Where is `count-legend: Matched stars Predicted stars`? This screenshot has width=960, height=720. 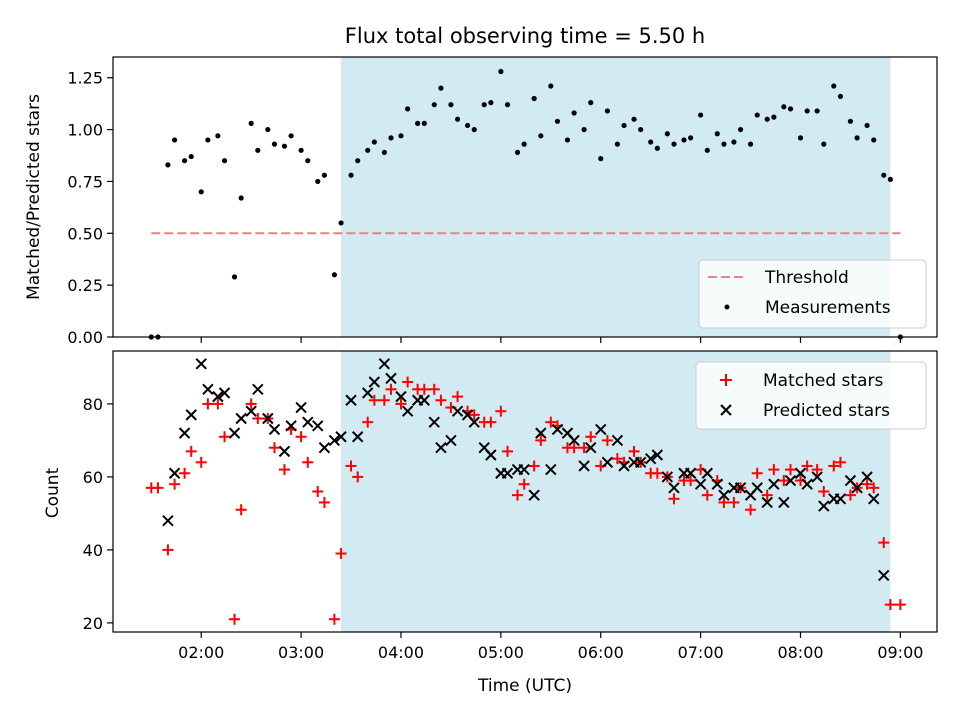
count-legend: Matched stars Predicted stars is located at coordinates (811, 395).